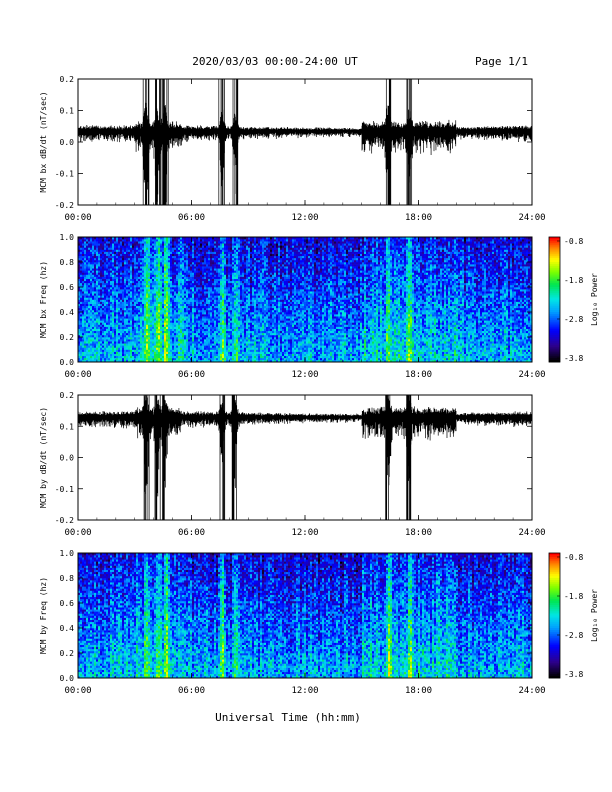 The image size is (612, 792). I want to click on y-axis-label: MCM by dB/dt (nT/sec), so click(43, 457).